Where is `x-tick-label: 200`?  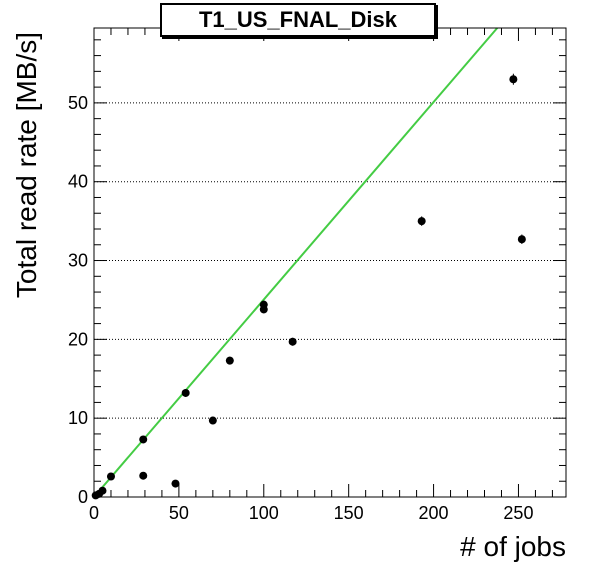 x-tick-label: 200 is located at coordinates (434, 513).